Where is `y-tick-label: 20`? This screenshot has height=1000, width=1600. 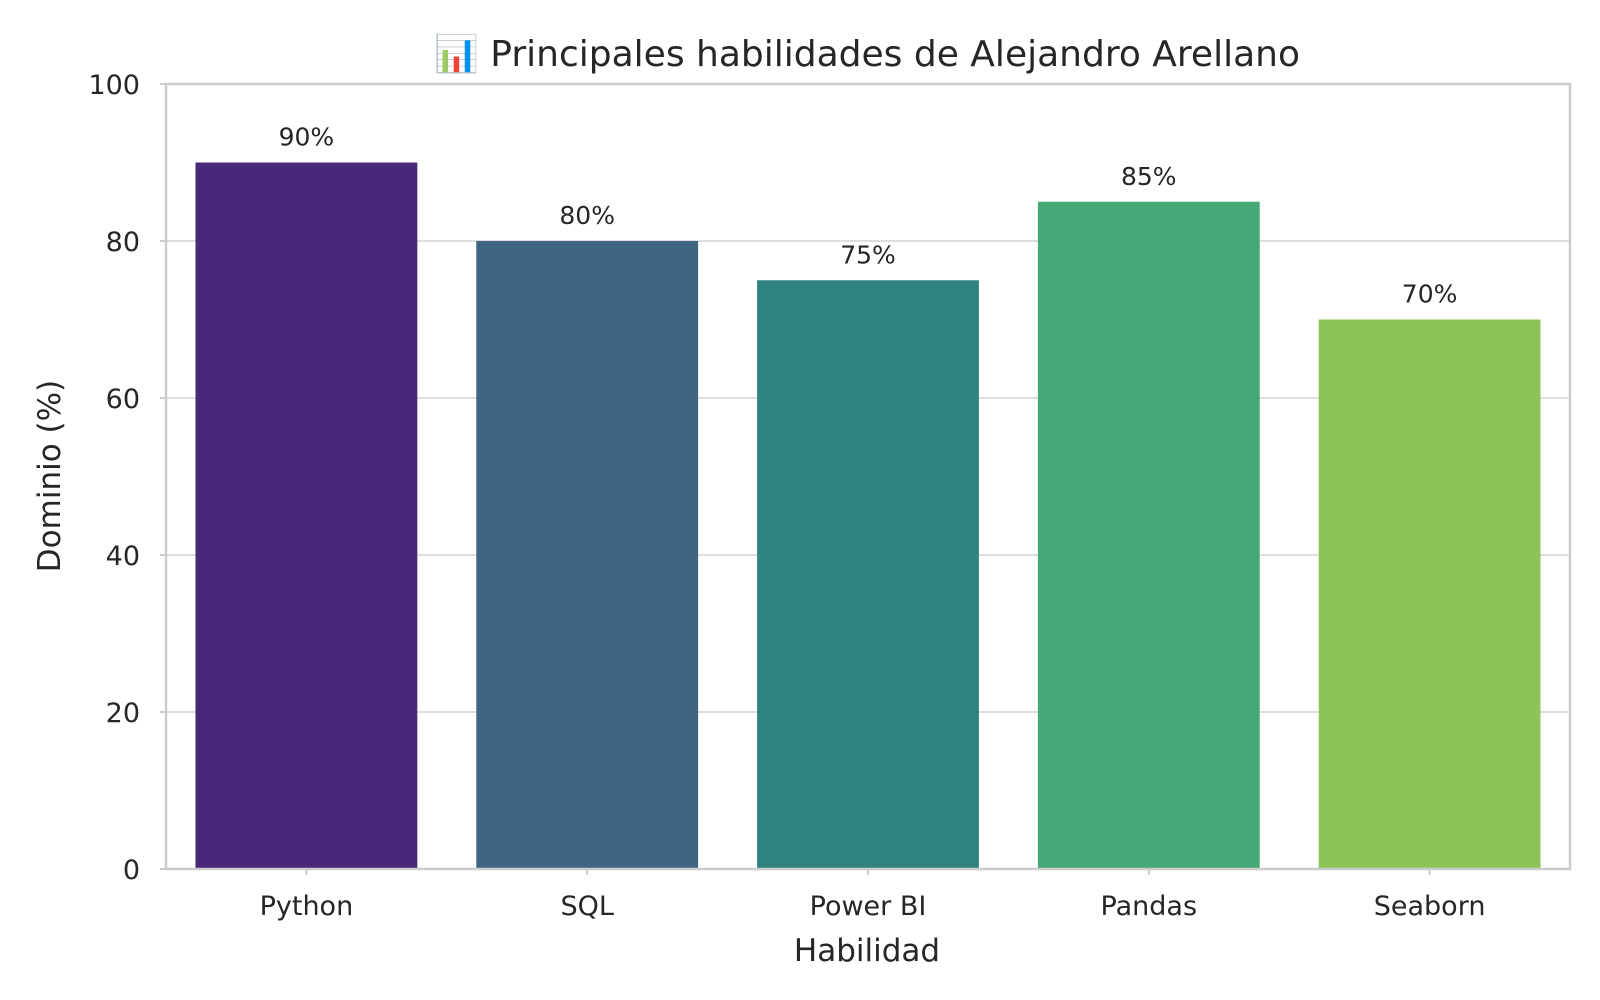 y-tick-label: 20 is located at coordinates (123, 713).